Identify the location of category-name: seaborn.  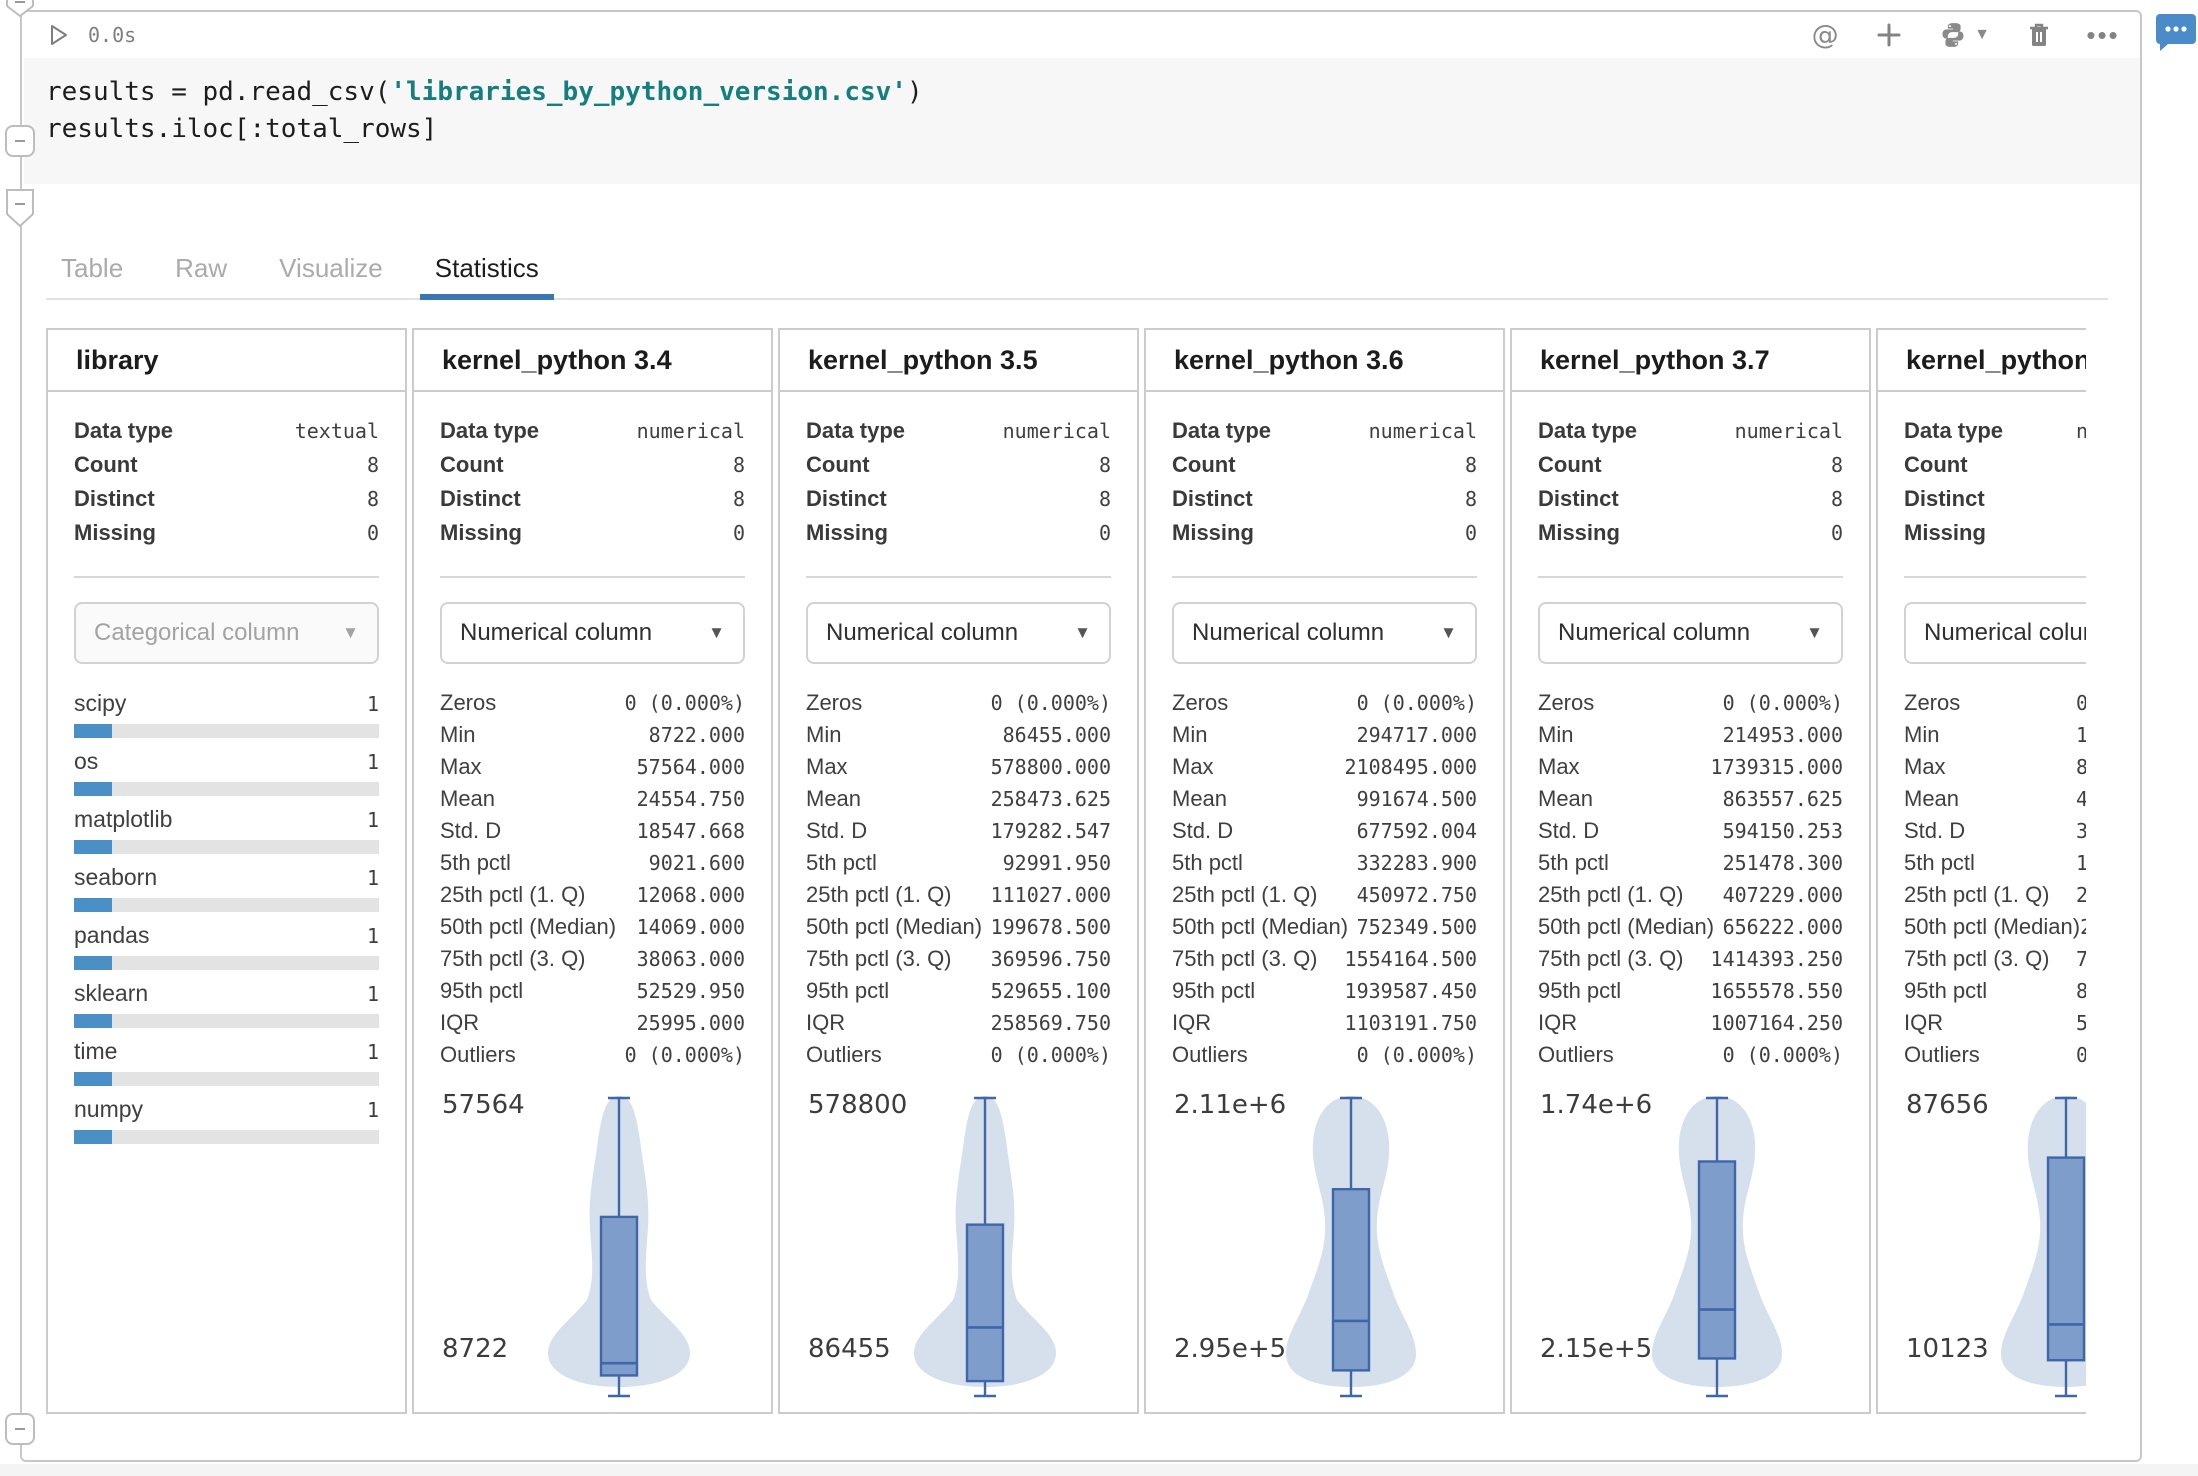
(116, 877).